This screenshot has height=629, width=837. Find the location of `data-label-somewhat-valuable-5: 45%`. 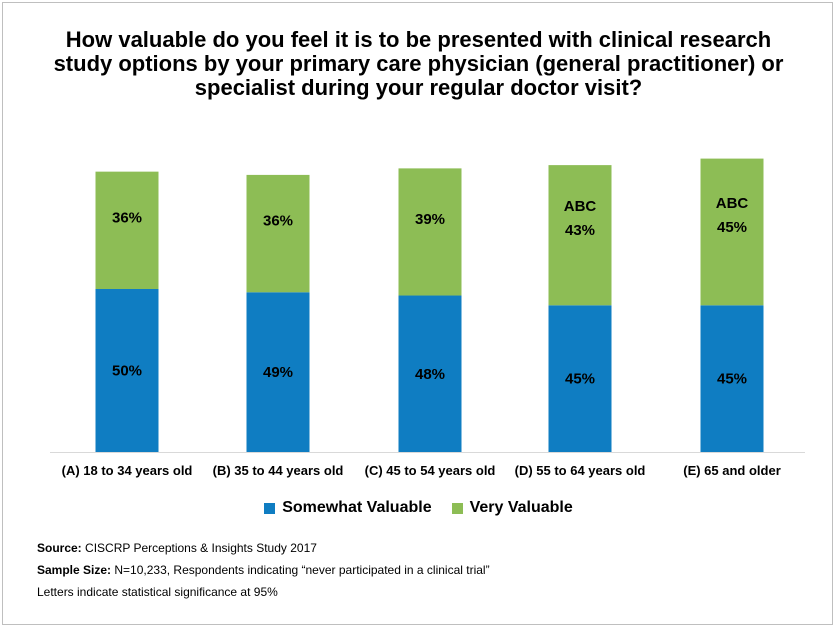

data-label-somewhat-valuable-5: 45% is located at coordinates (732, 379).